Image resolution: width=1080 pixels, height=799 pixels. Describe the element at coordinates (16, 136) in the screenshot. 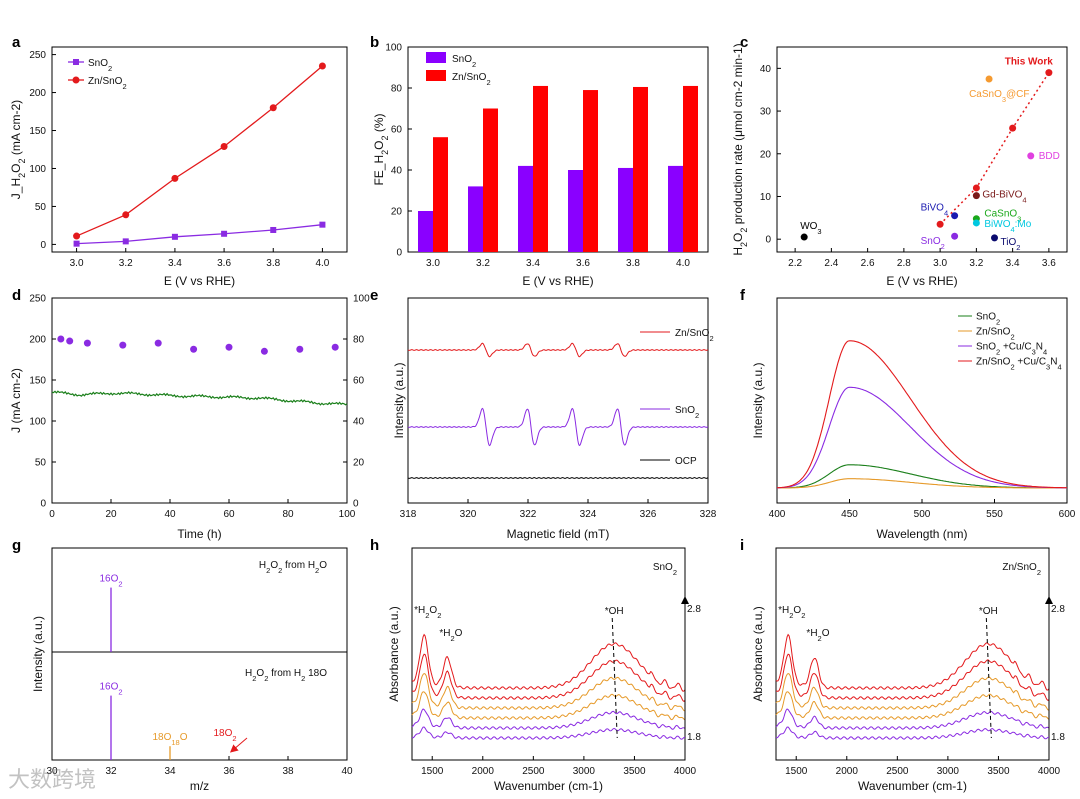

I see `label-part: (mA cm` at that location.